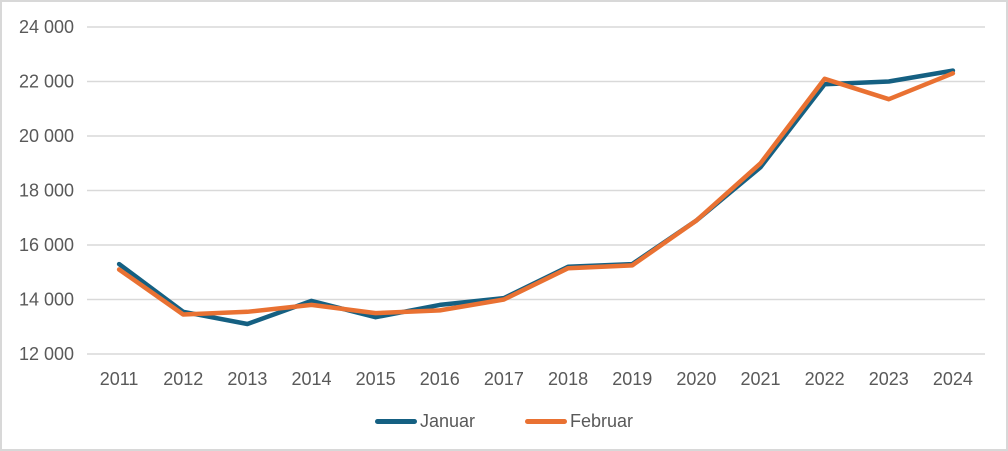 This screenshot has height=451, width=1008. What do you see at coordinates (825, 379) in the screenshot?
I see `x-tick-label: 2022` at bounding box center [825, 379].